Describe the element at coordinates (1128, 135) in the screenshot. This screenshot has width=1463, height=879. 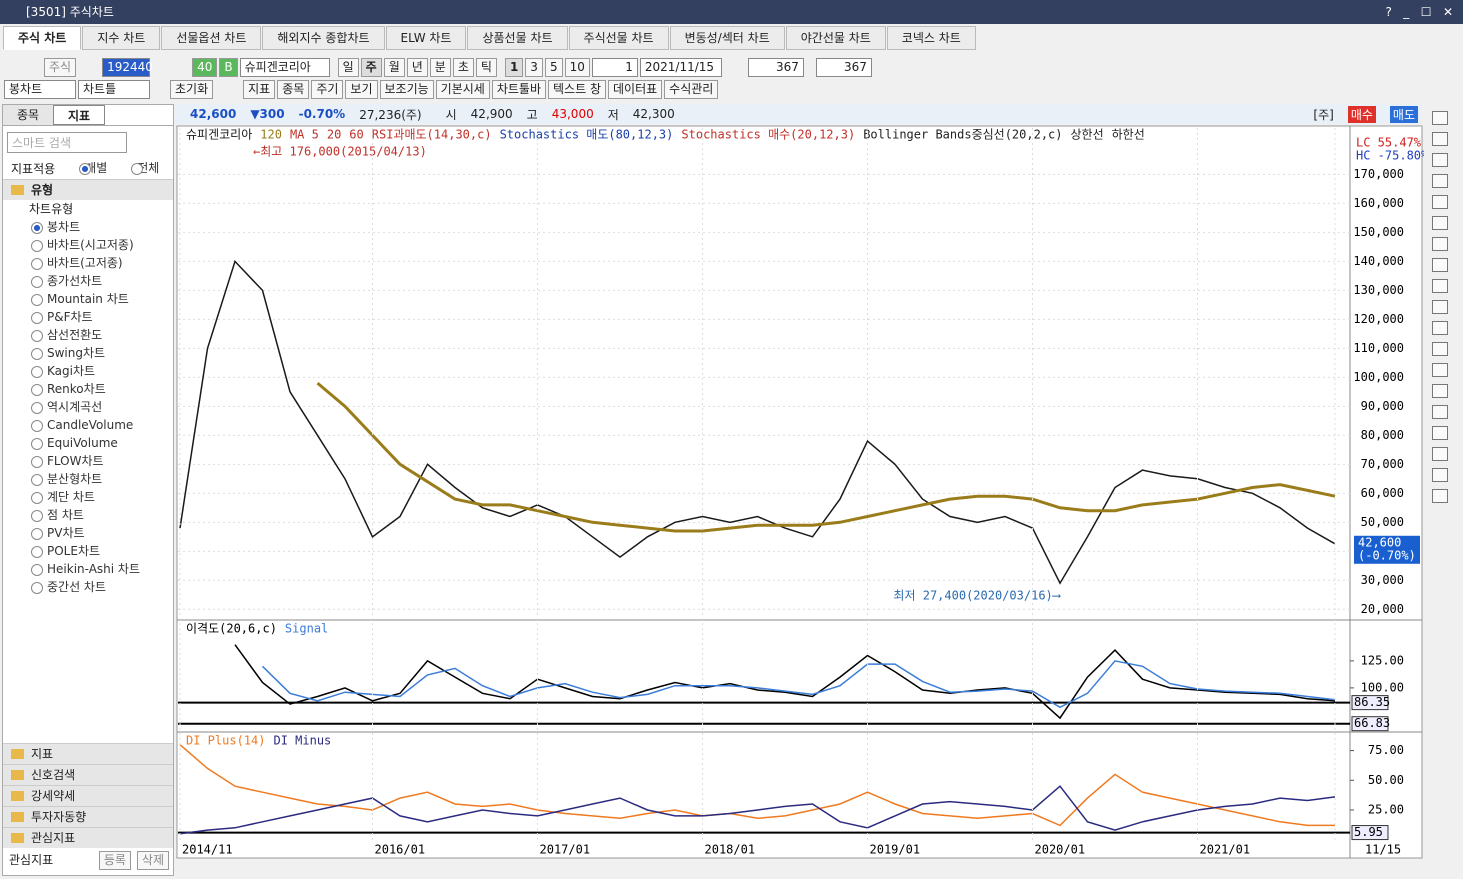
I see `legend-item: 하한선` at that location.